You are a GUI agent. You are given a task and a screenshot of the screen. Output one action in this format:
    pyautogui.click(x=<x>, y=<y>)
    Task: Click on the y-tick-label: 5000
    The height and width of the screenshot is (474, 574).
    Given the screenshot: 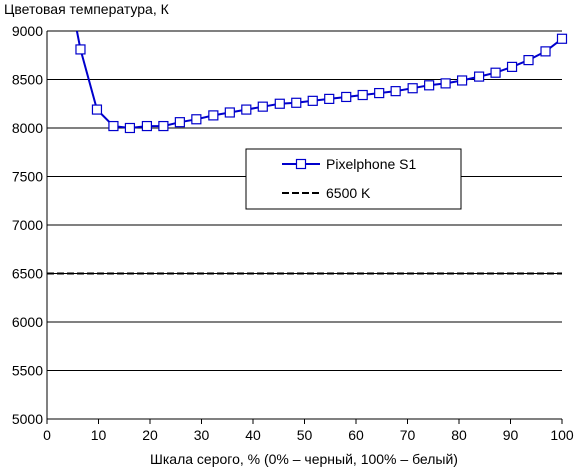 What is the action you would take?
    pyautogui.click(x=27, y=419)
    